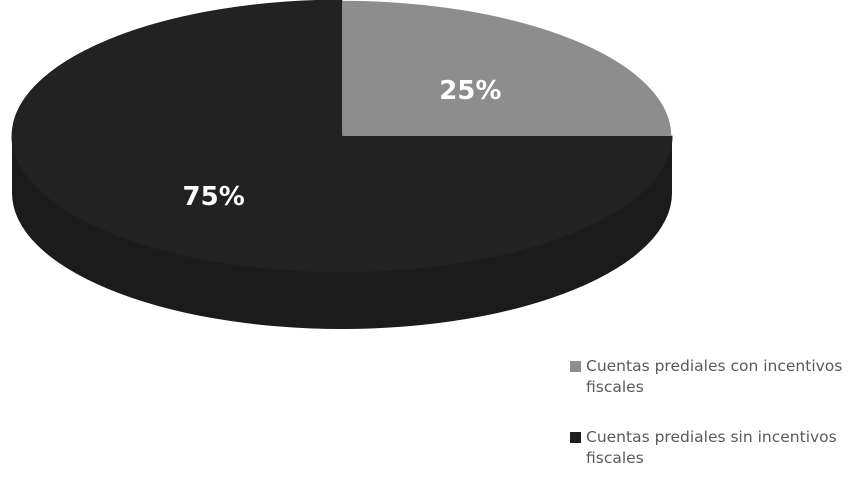  What do you see at coordinates (575, 366) in the screenshot?
I see `legend-swatch-con-incentivos` at bounding box center [575, 366].